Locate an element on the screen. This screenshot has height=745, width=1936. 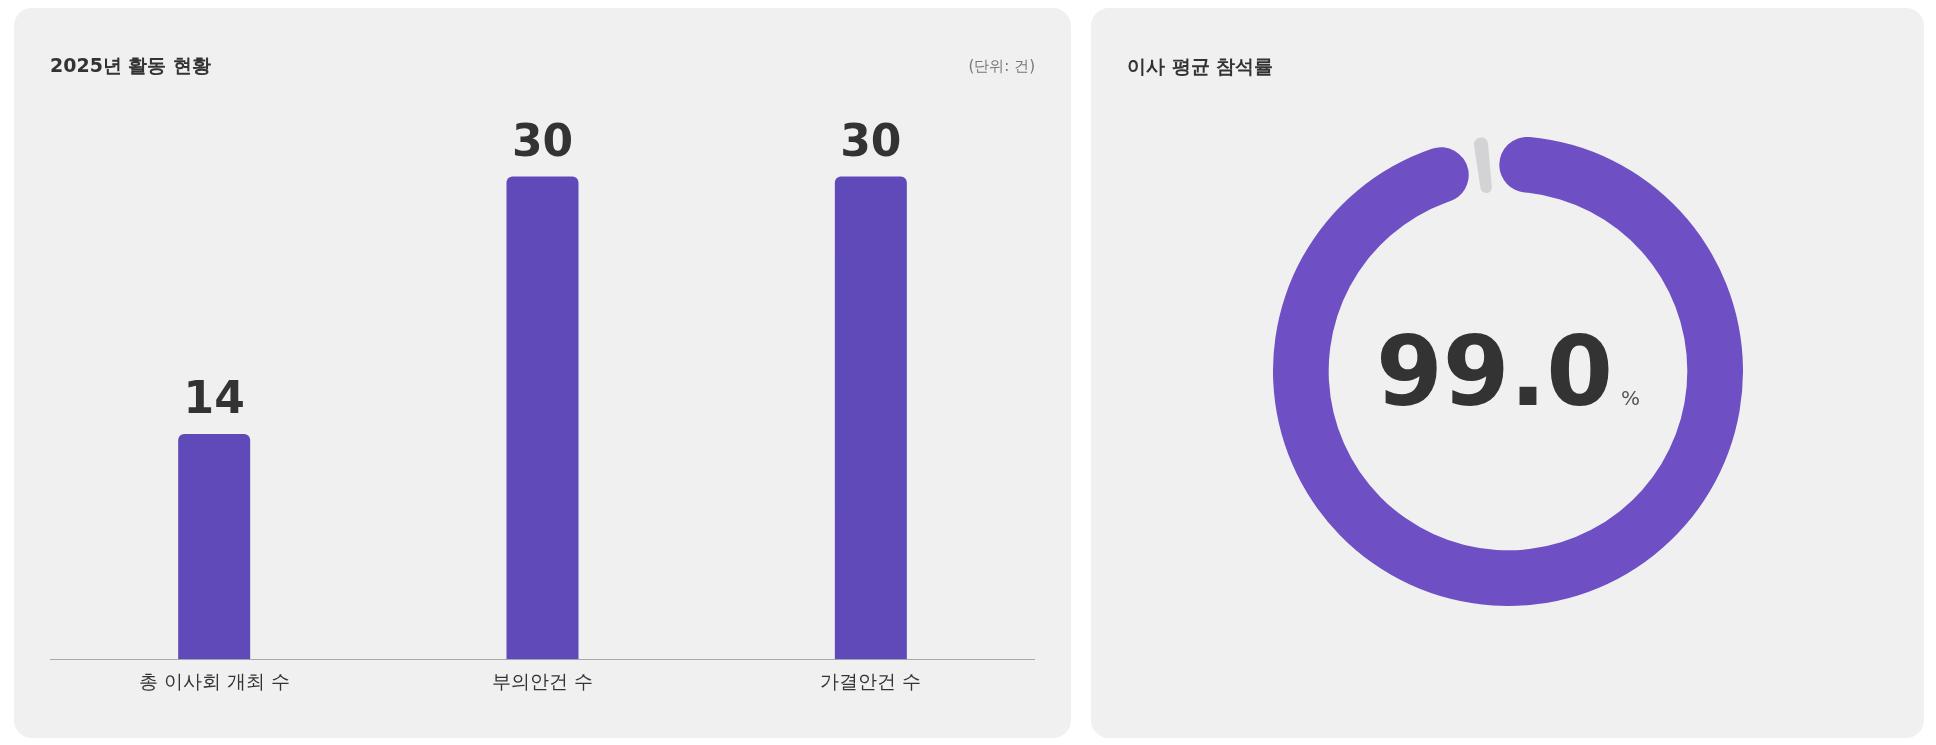
chart-title: 2025년 활동 현황 is located at coordinates (131, 65).